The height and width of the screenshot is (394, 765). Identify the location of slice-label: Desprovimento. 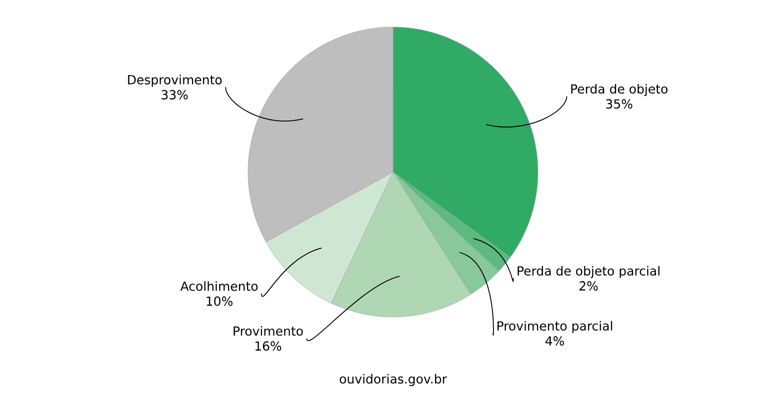
(175, 80).